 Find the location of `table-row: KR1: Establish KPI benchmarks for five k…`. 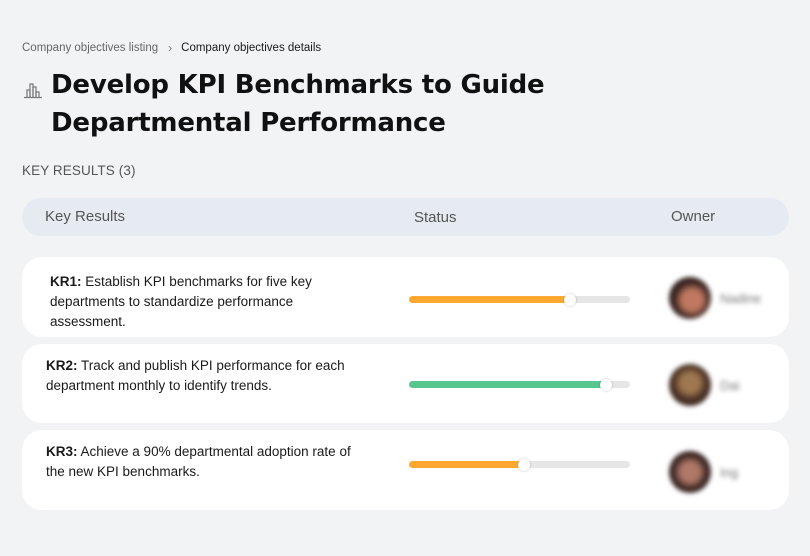

table-row: KR1: Establish KPI benchmarks for five k… is located at coordinates (405, 297).